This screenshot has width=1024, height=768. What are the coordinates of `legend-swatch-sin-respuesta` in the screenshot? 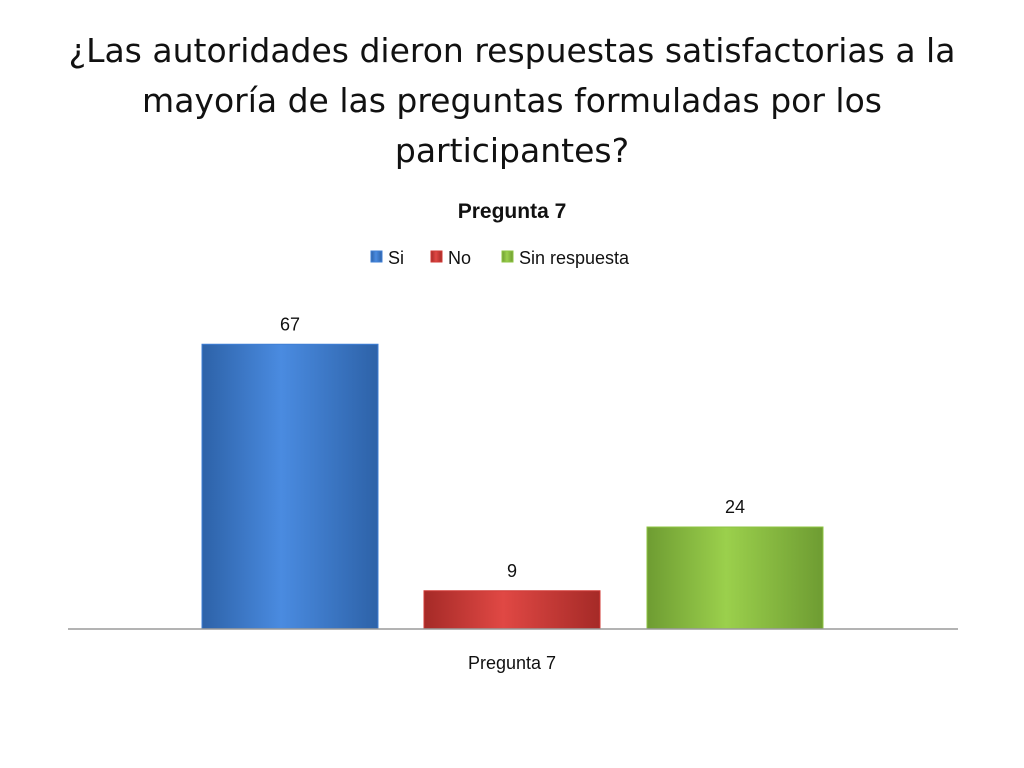 It's located at (507, 256).